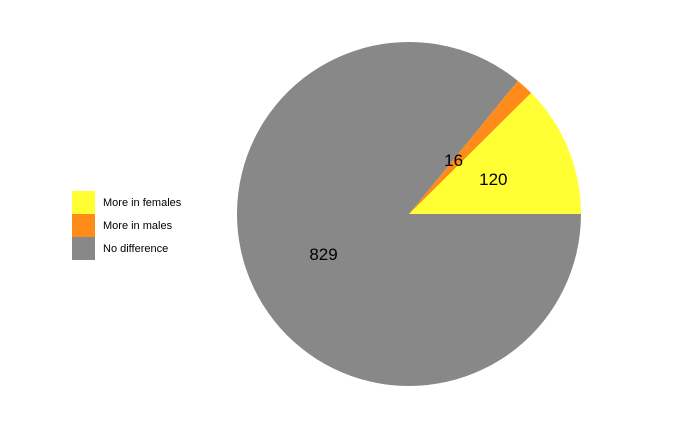  Describe the element at coordinates (83, 248) in the screenshot. I see `legend-swatch-no-difference` at that location.